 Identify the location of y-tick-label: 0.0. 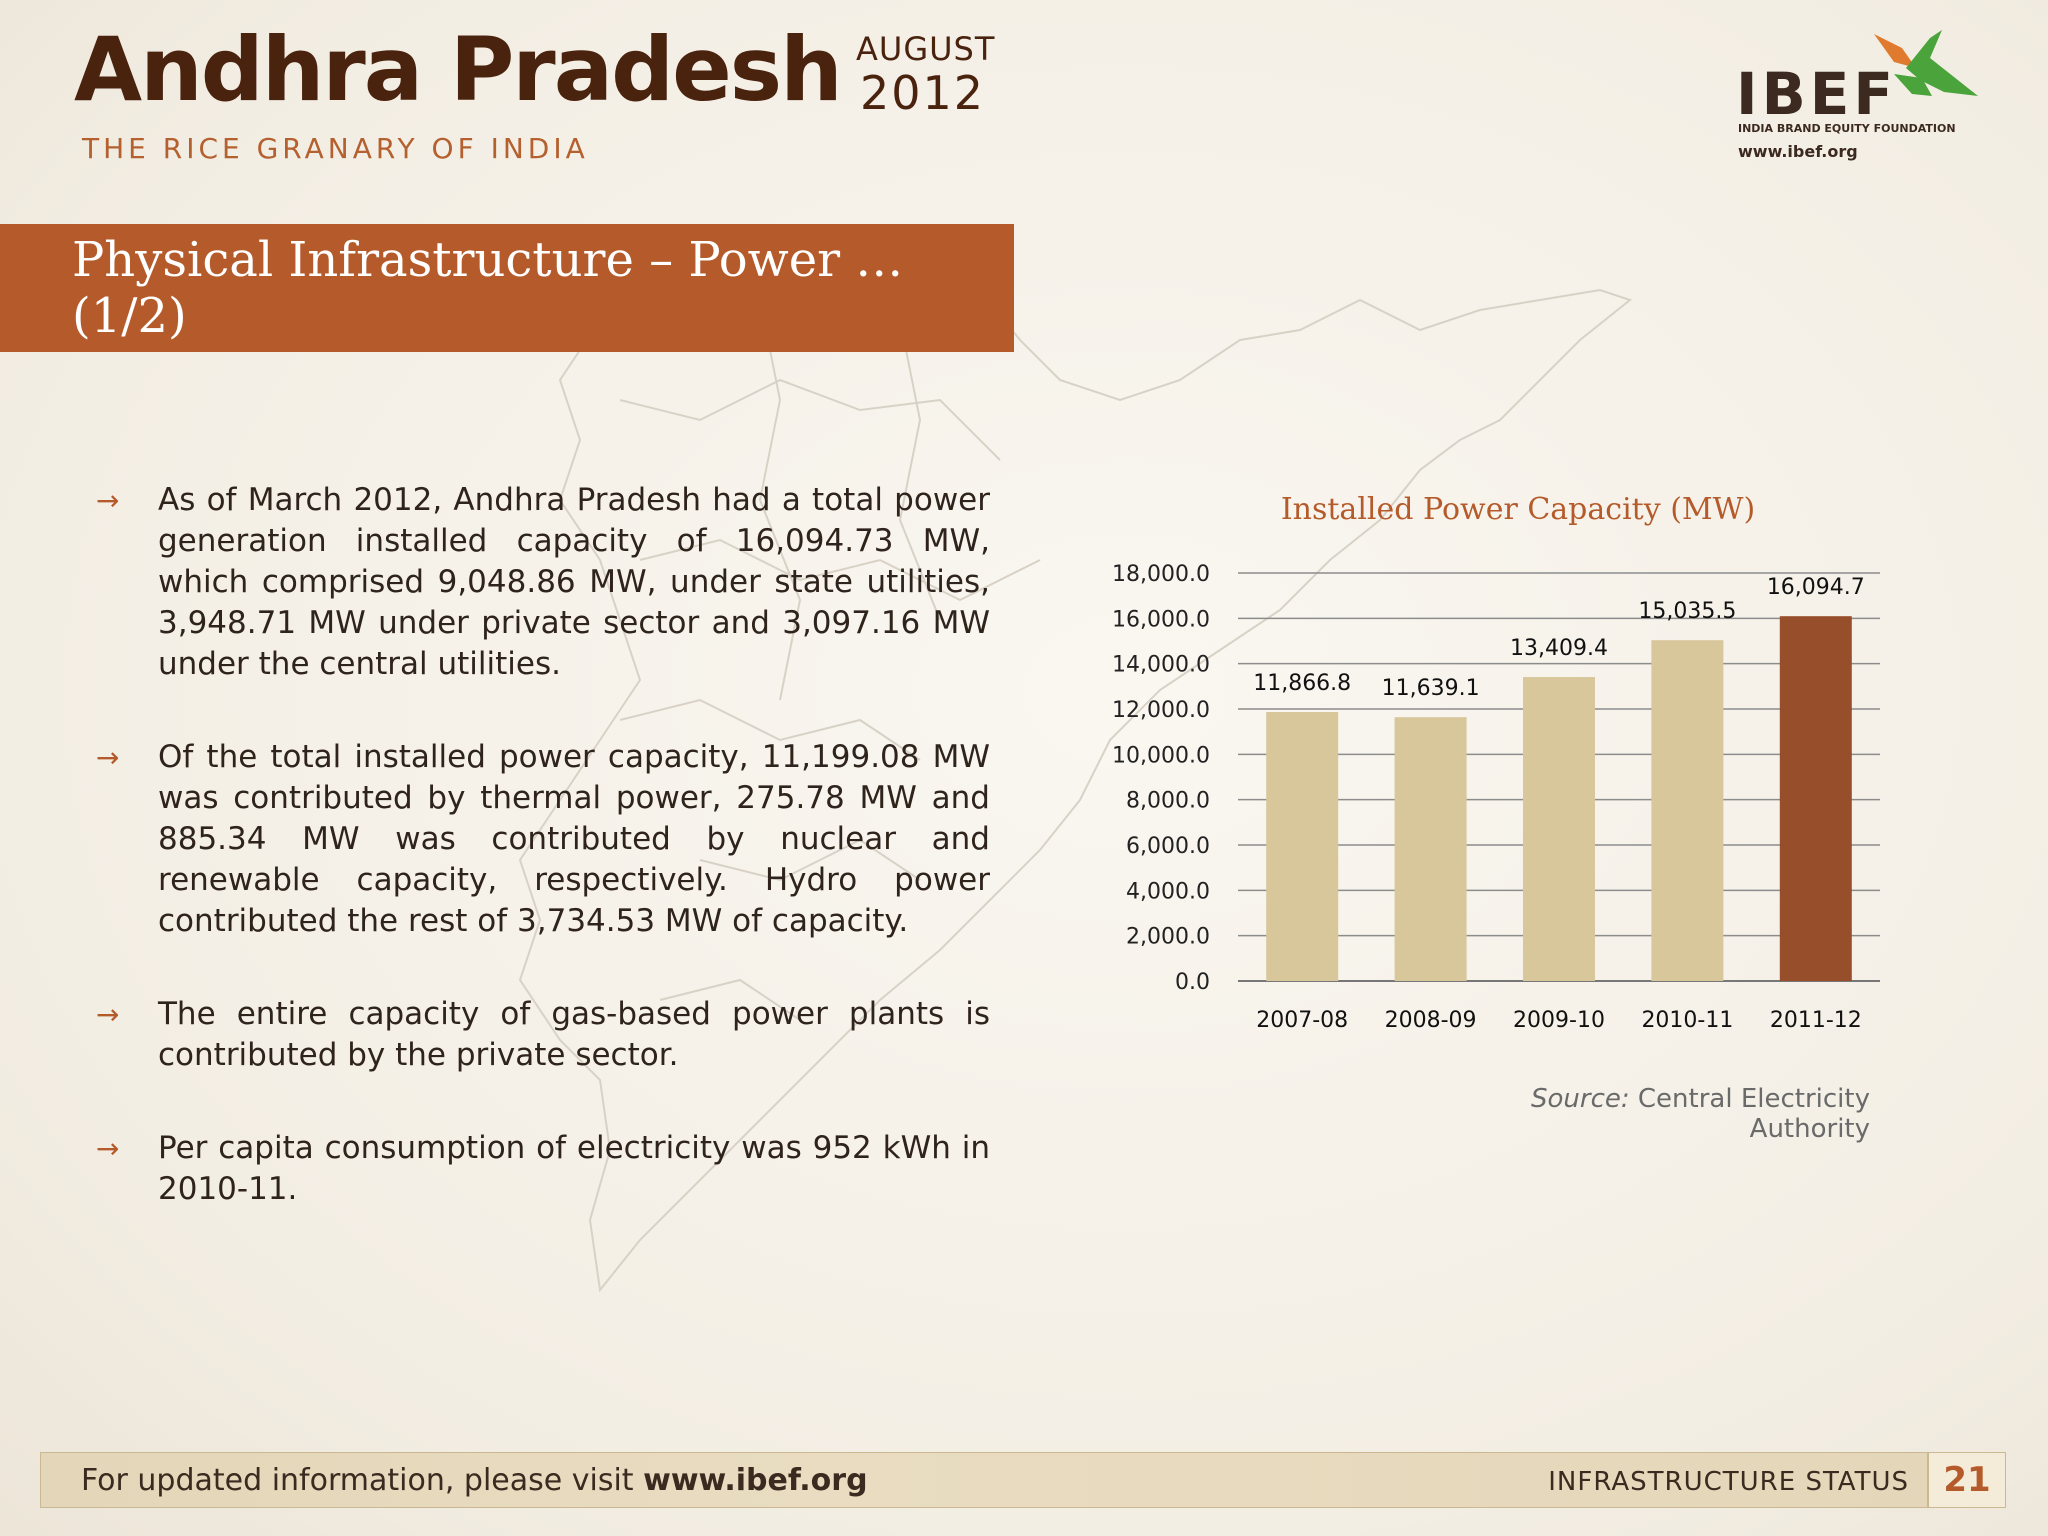
(1192, 982).